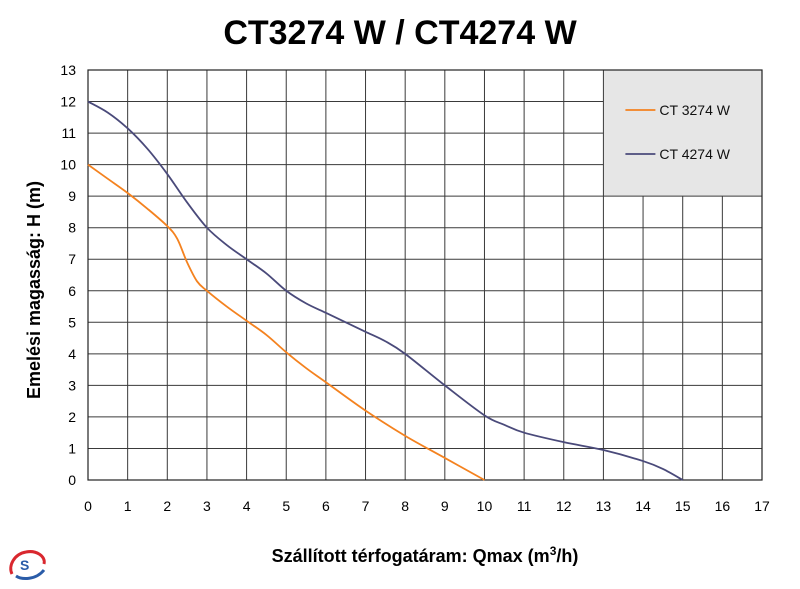 The image size is (800, 589). What do you see at coordinates (72, 354) in the screenshot?
I see `y-tick-label: 4` at bounding box center [72, 354].